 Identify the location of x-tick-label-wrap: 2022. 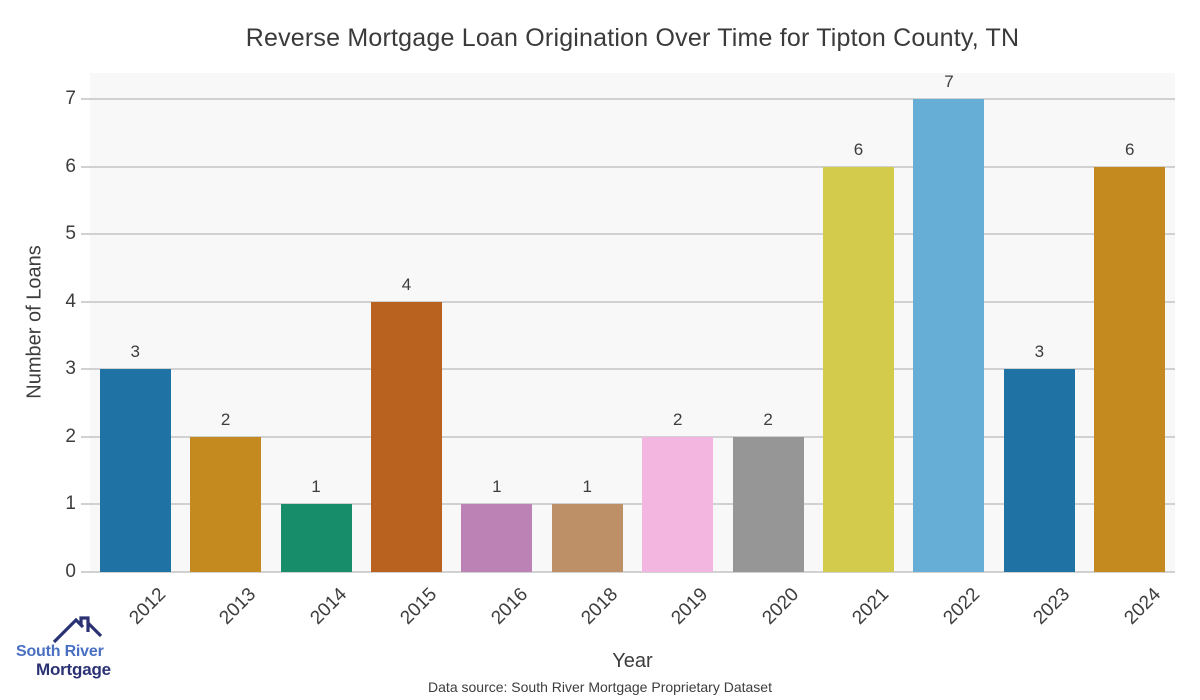
(866, 606).